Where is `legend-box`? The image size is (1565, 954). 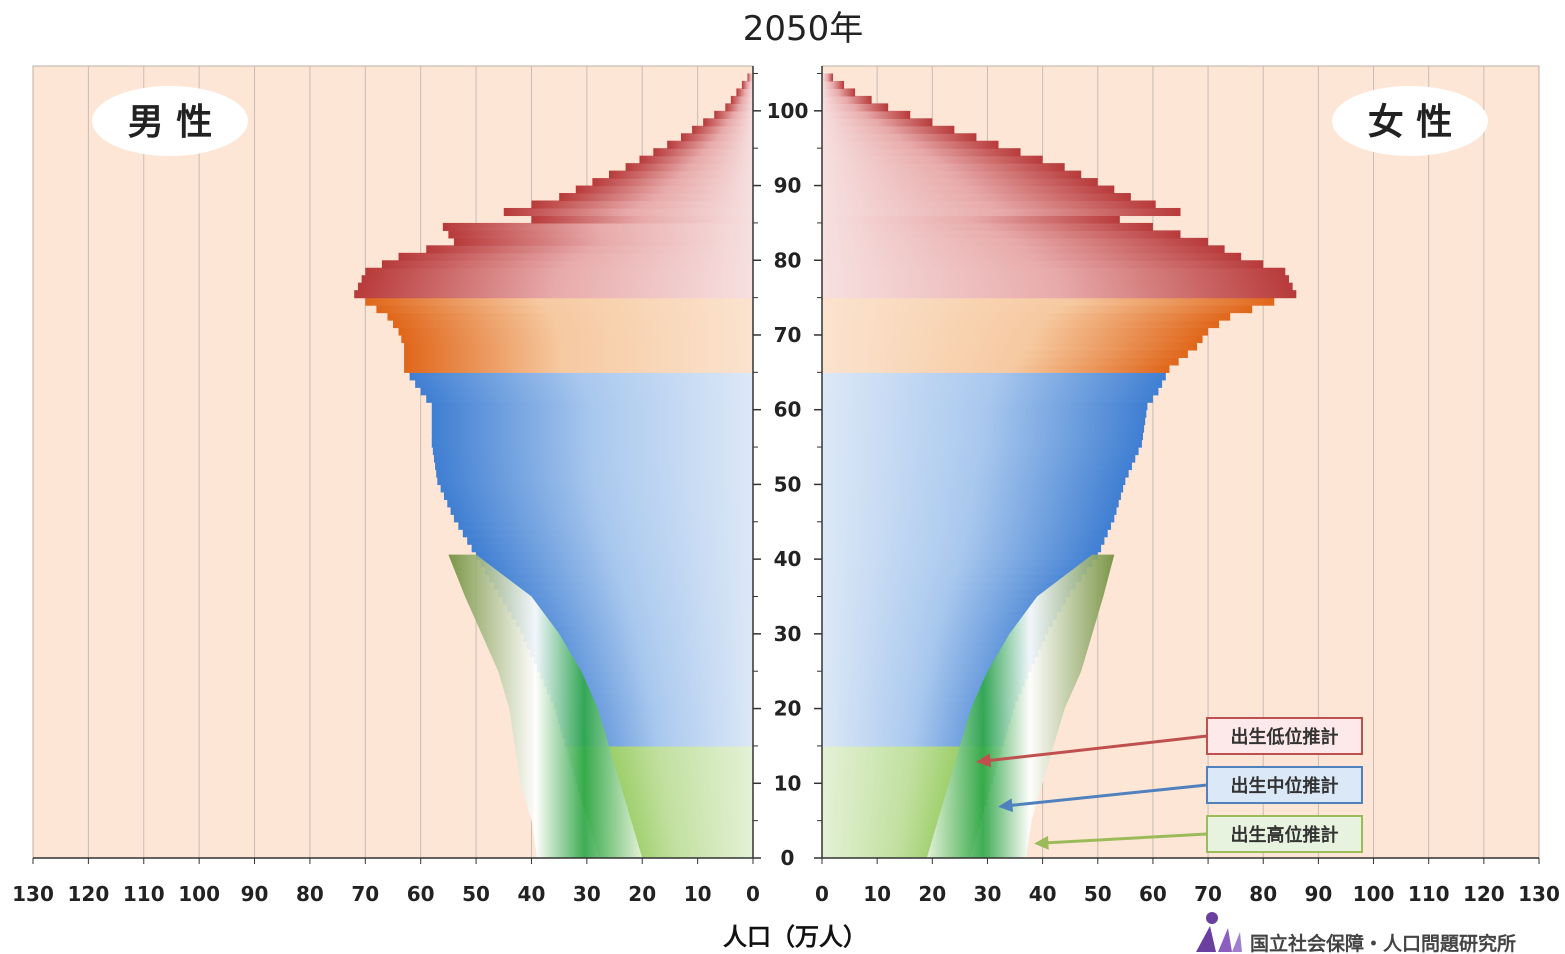
legend-box is located at coordinates (1284, 834).